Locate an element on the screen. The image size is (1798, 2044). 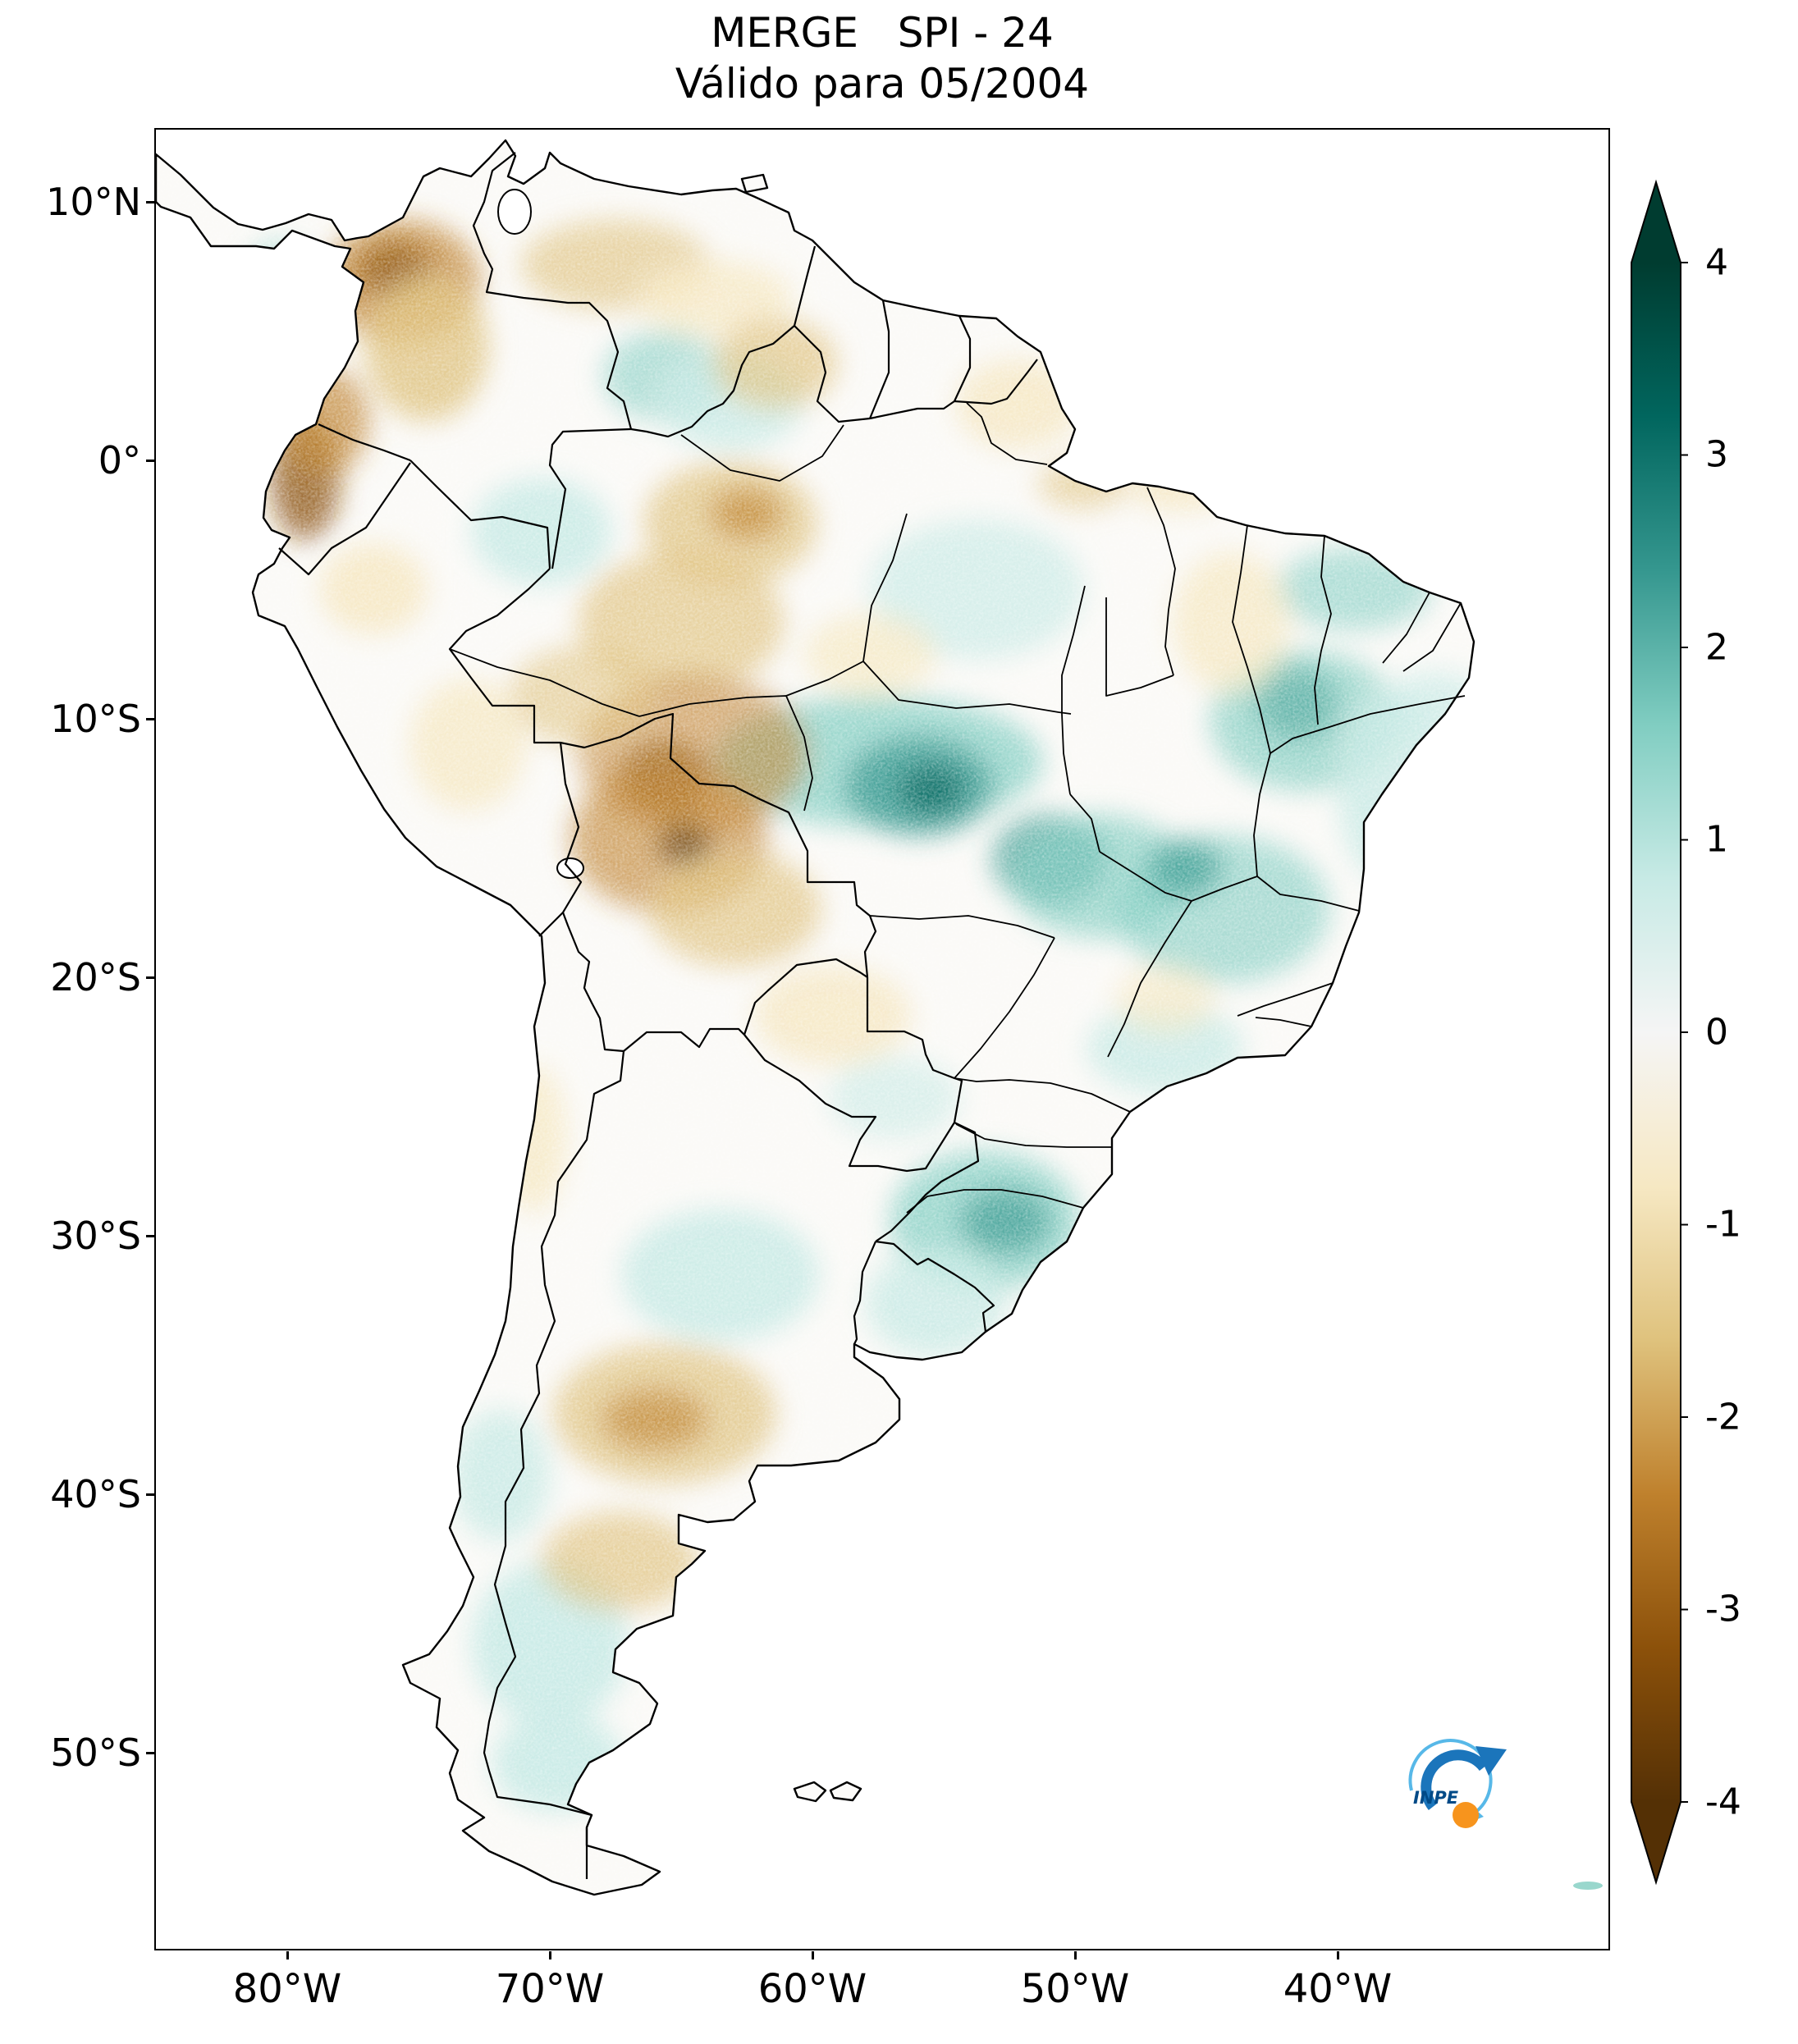
trinidad-island is located at coordinates (754, 183).